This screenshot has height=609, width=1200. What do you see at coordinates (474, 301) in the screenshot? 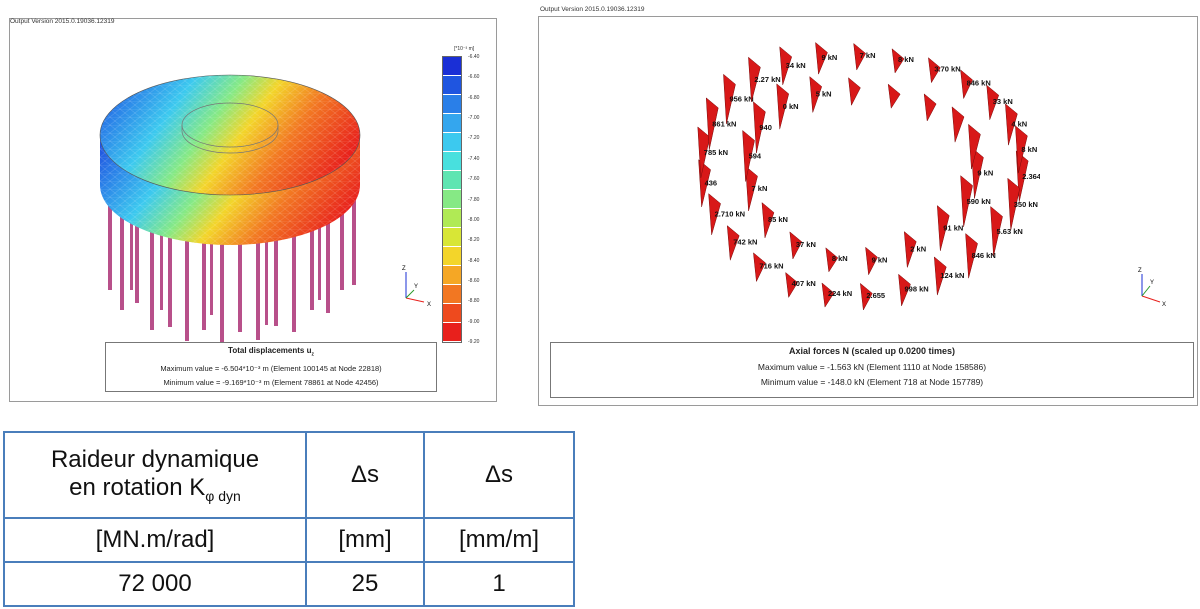
I see `legend-value: -8.80` at bounding box center [474, 301].